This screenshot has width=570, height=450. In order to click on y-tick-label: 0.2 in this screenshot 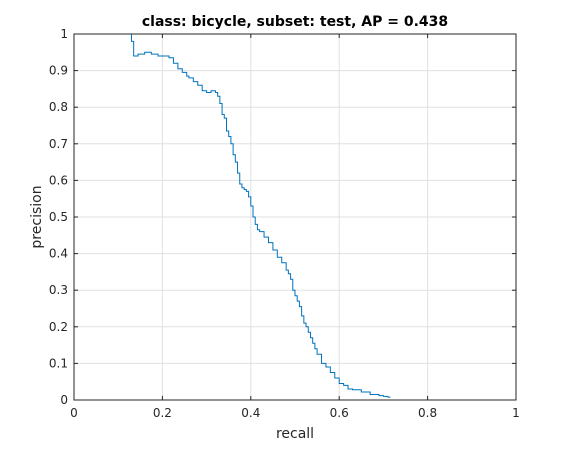, I will do `click(58, 327)`.